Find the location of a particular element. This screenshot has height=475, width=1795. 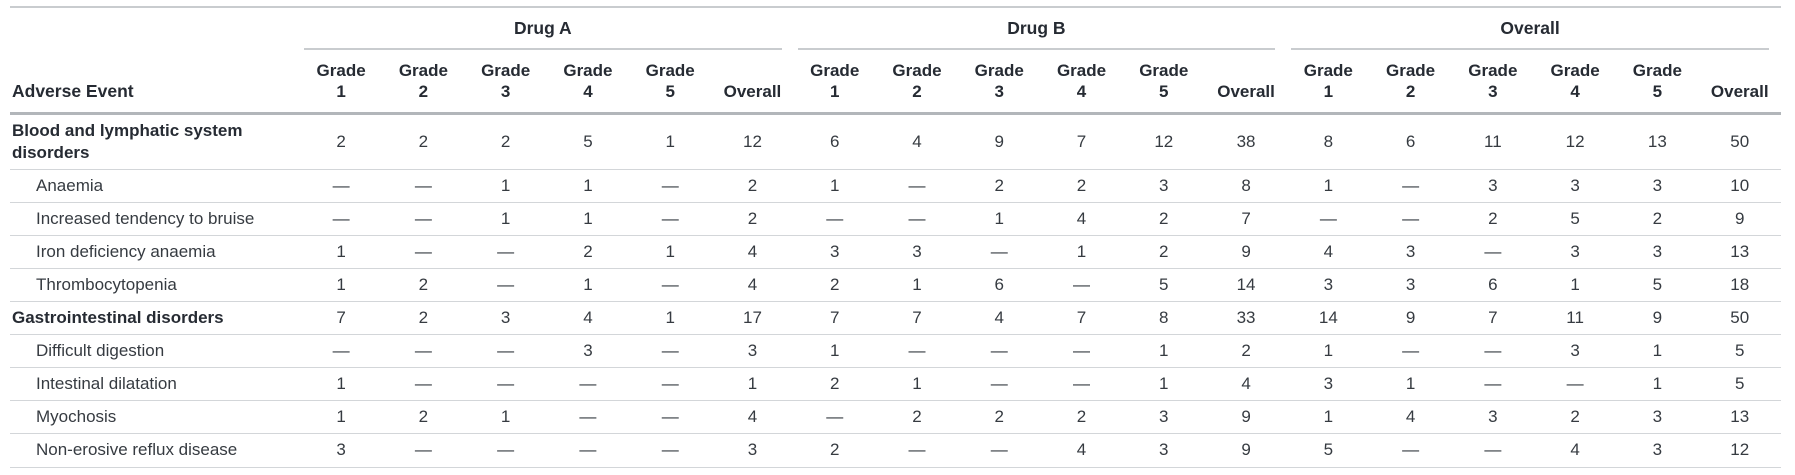

col-header-overall-grade-4: Grade 4 is located at coordinates (1575, 82).